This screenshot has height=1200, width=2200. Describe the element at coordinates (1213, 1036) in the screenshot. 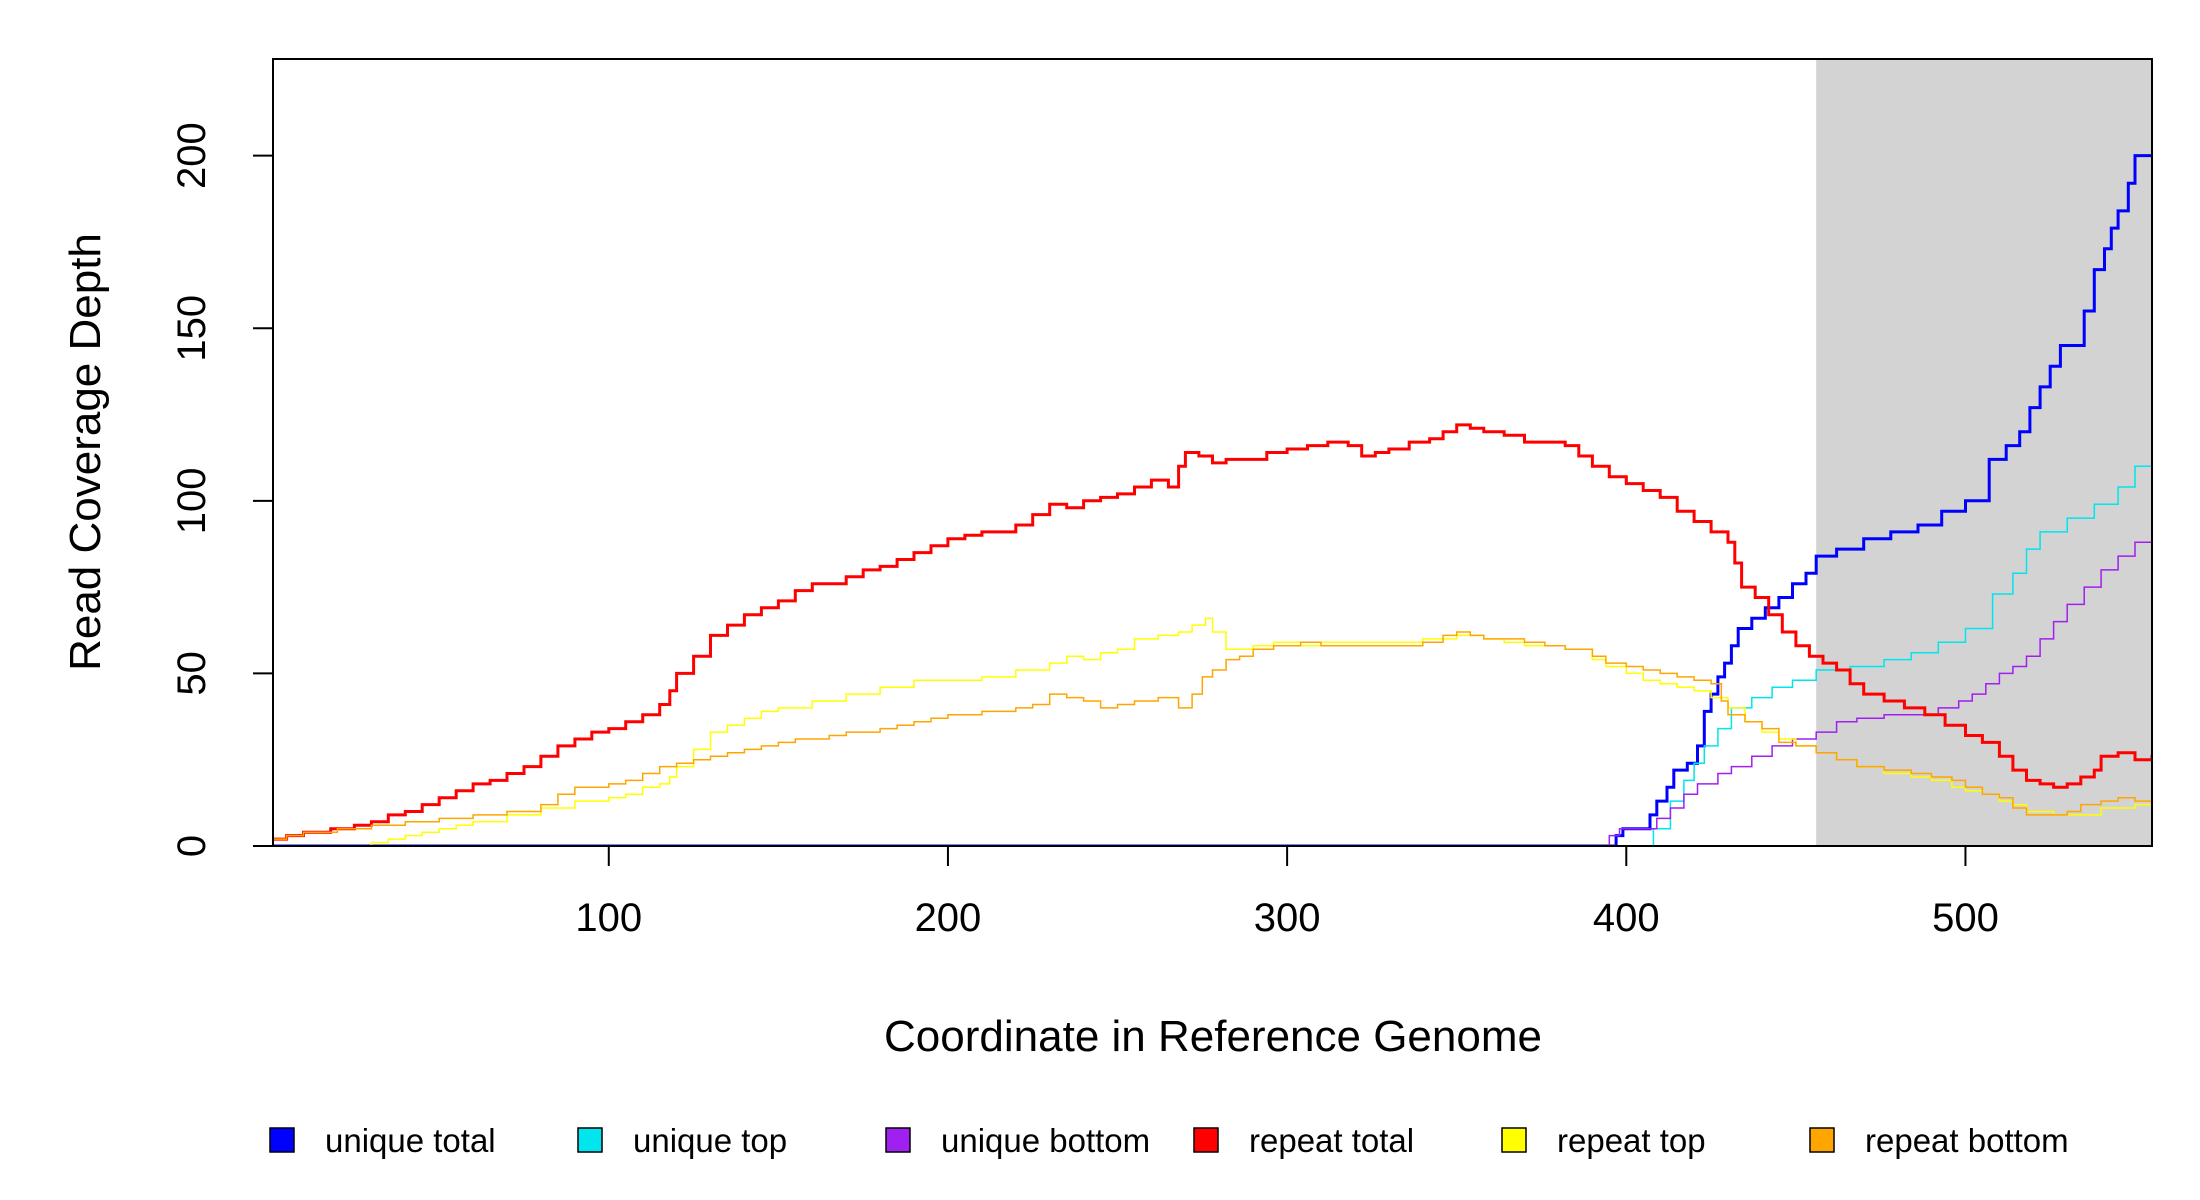

I see `x-axis-title: Coordinate in Reference Genome` at that location.